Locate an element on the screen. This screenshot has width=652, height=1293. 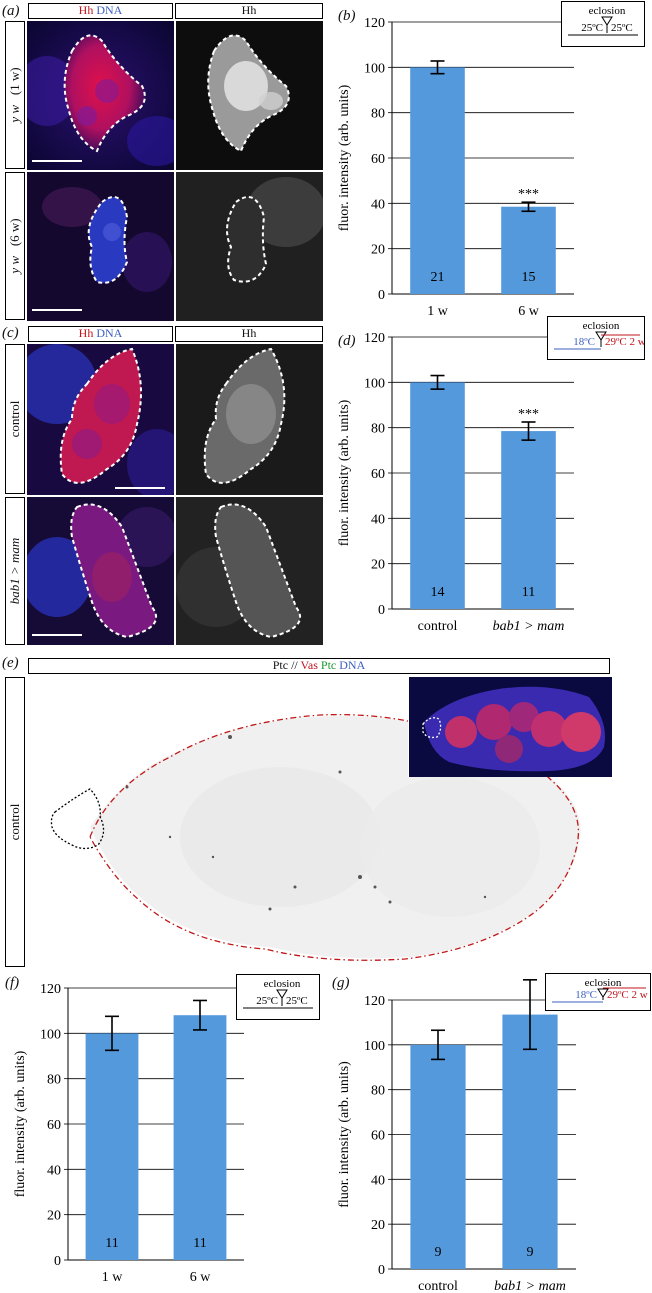
panel-c-control-label: control is located at coordinates (14, 419).